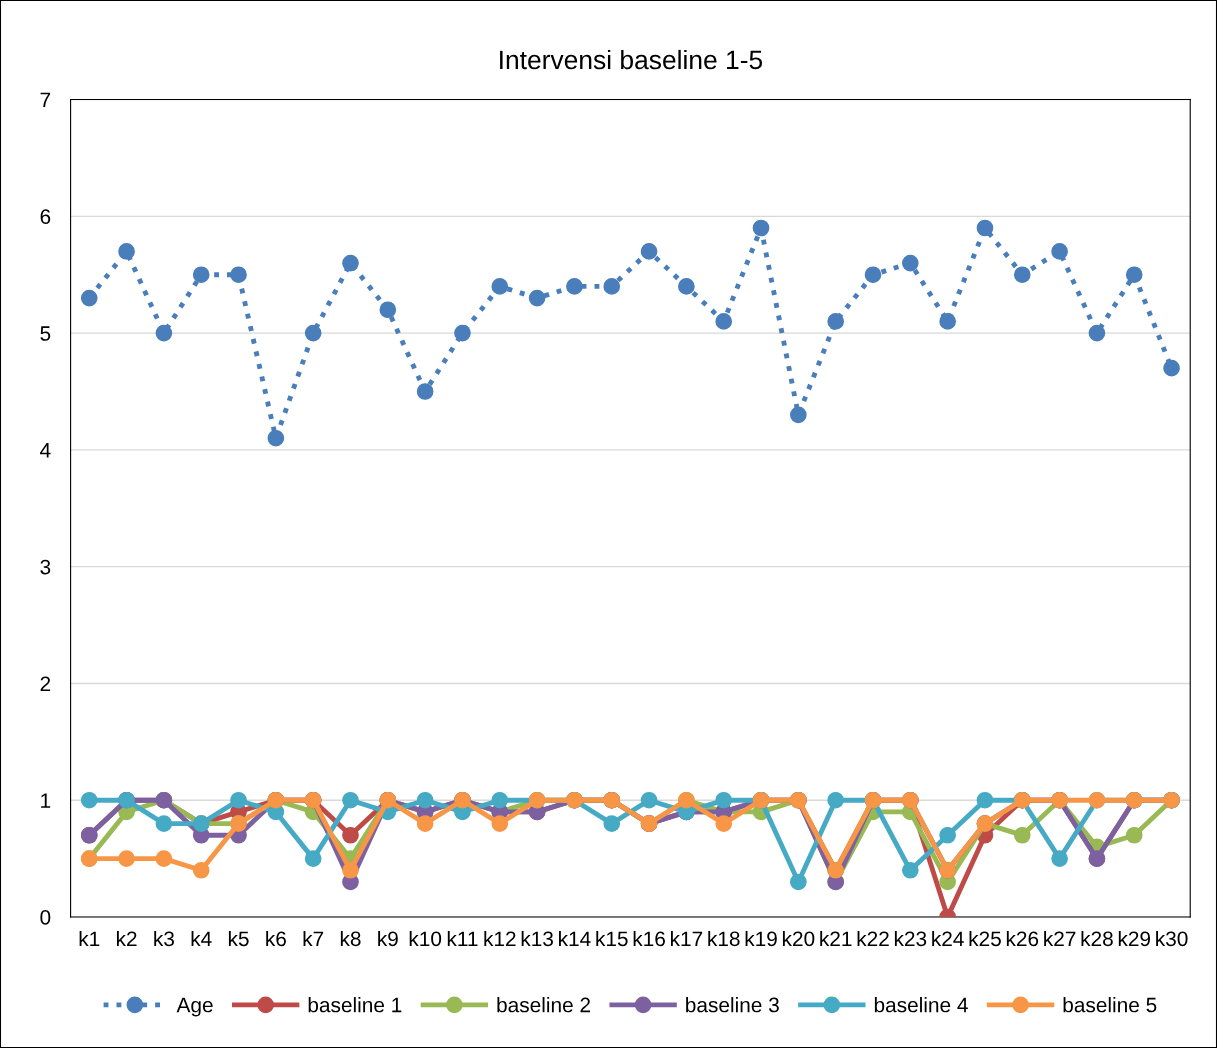 Image resolution: width=1217 pixels, height=1048 pixels. What do you see at coordinates (1022, 938) in the screenshot?
I see `x-tick-label: k26` at bounding box center [1022, 938].